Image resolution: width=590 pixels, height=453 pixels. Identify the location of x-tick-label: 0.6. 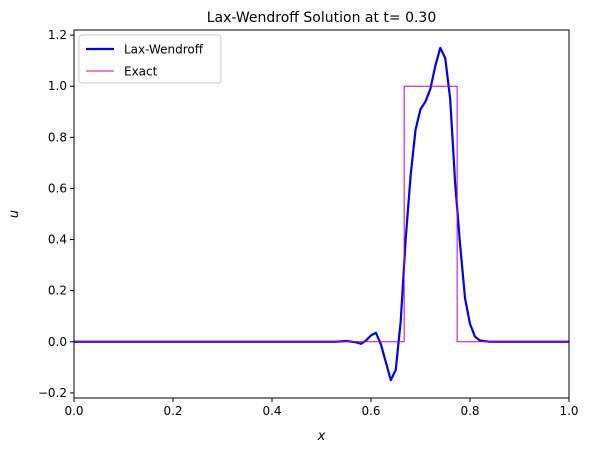
(370, 411).